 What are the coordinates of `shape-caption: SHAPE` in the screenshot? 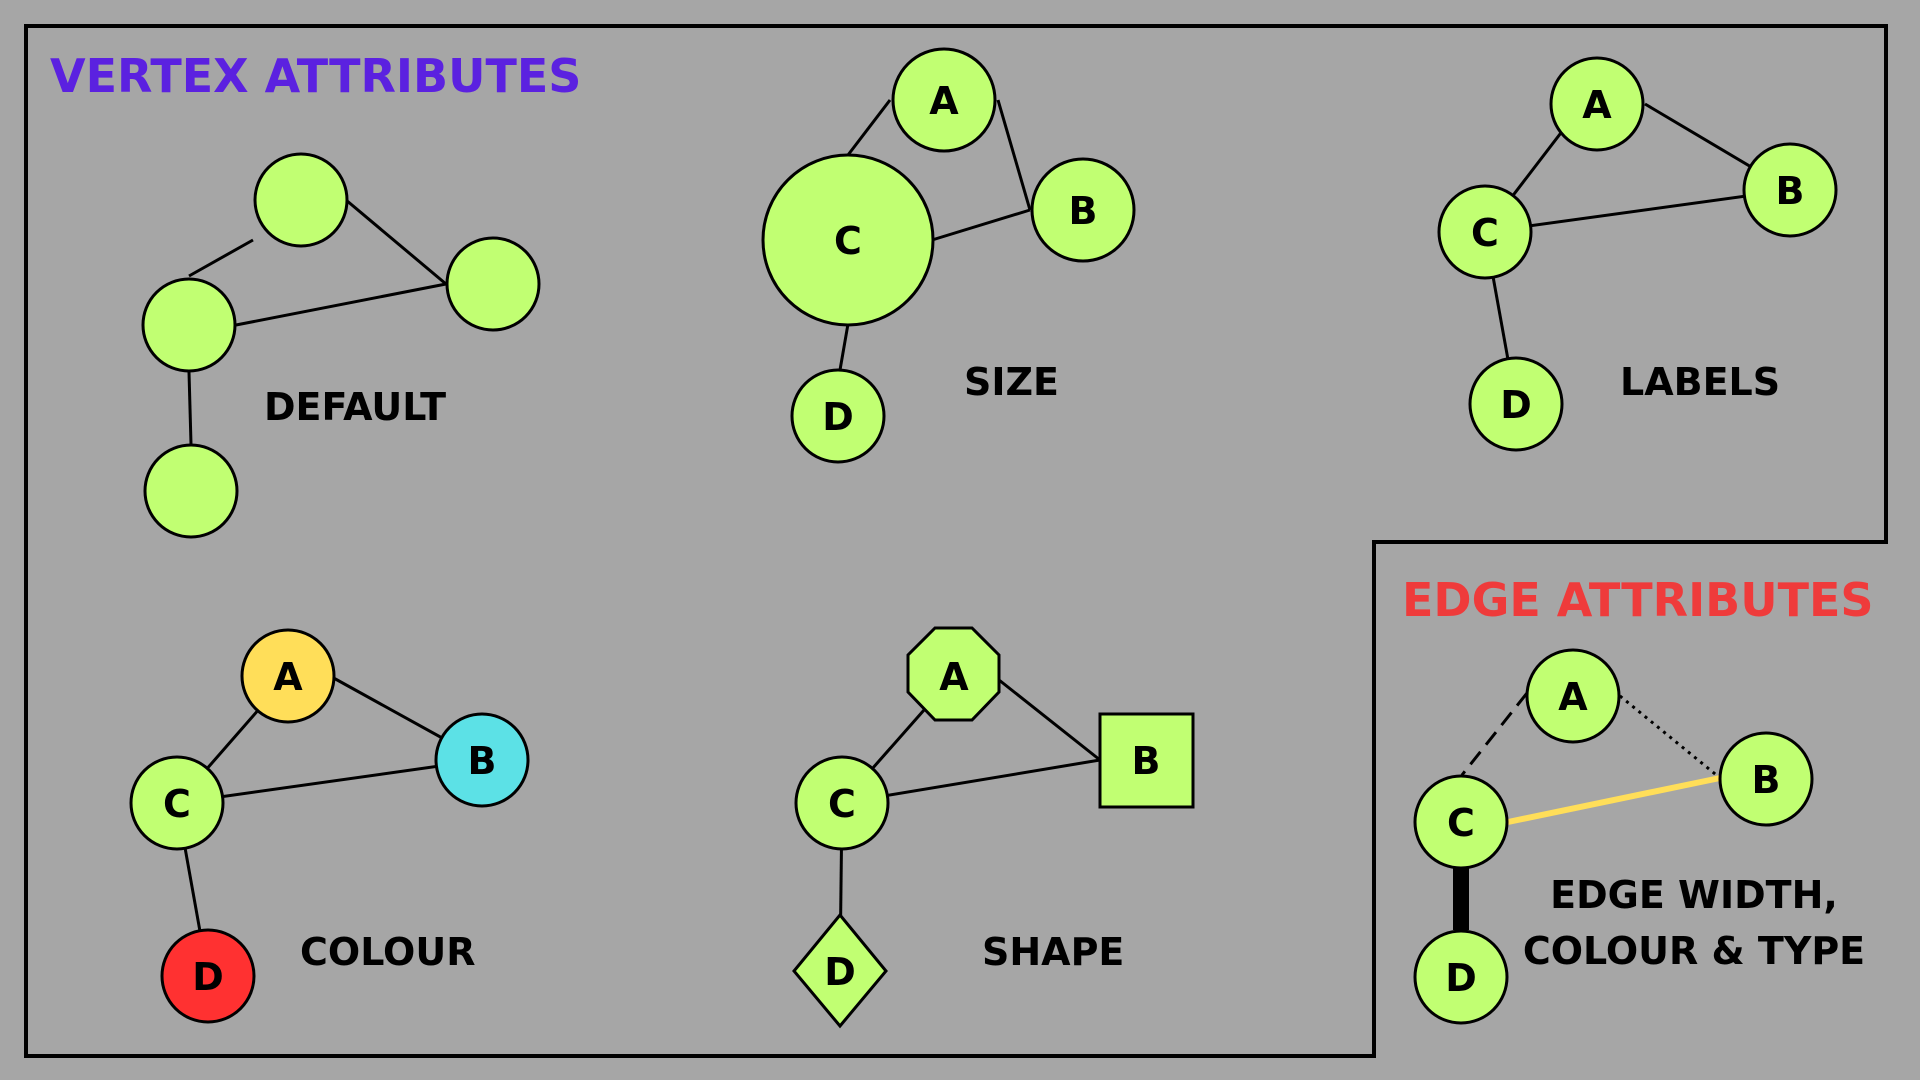 It's located at (1053, 952).